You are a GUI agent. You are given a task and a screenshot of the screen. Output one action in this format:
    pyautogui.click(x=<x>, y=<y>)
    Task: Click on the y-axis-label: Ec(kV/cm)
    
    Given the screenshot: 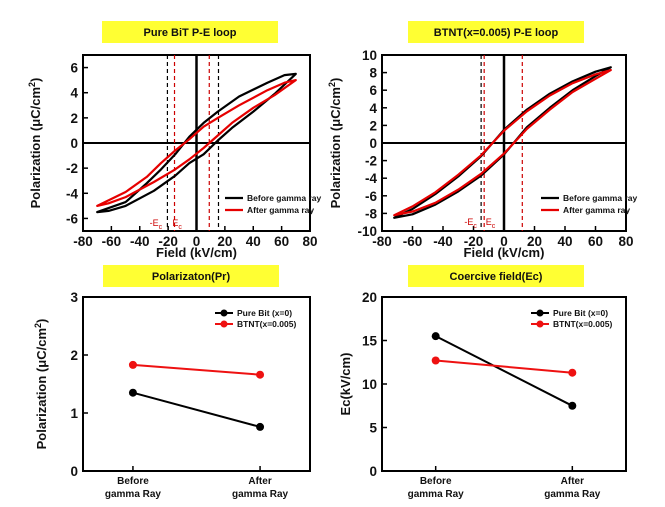 What is the action you would take?
    pyautogui.click(x=345, y=384)
    